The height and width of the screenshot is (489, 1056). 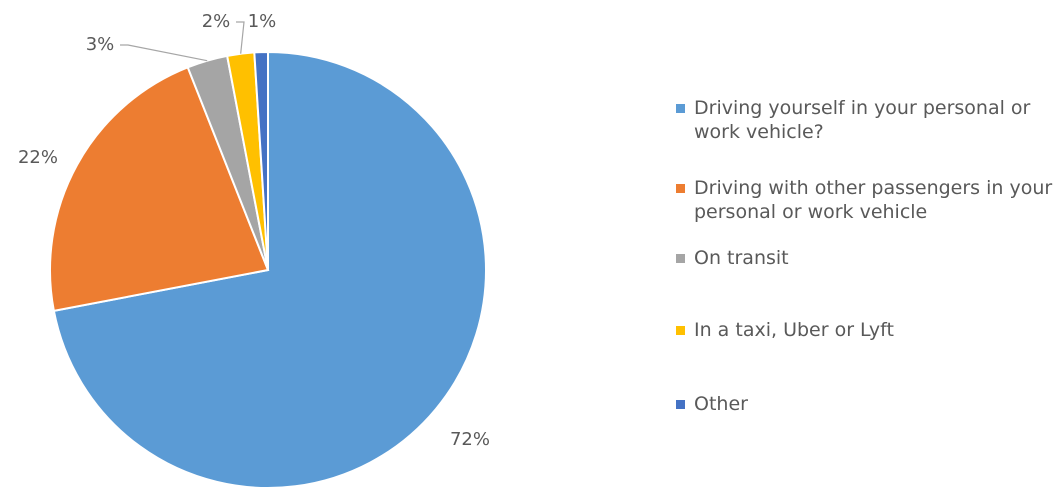 What do you see at coordinates (262, 21) in the screenshot?
I see `data-label: 1%` at bounding box center [262, 21].